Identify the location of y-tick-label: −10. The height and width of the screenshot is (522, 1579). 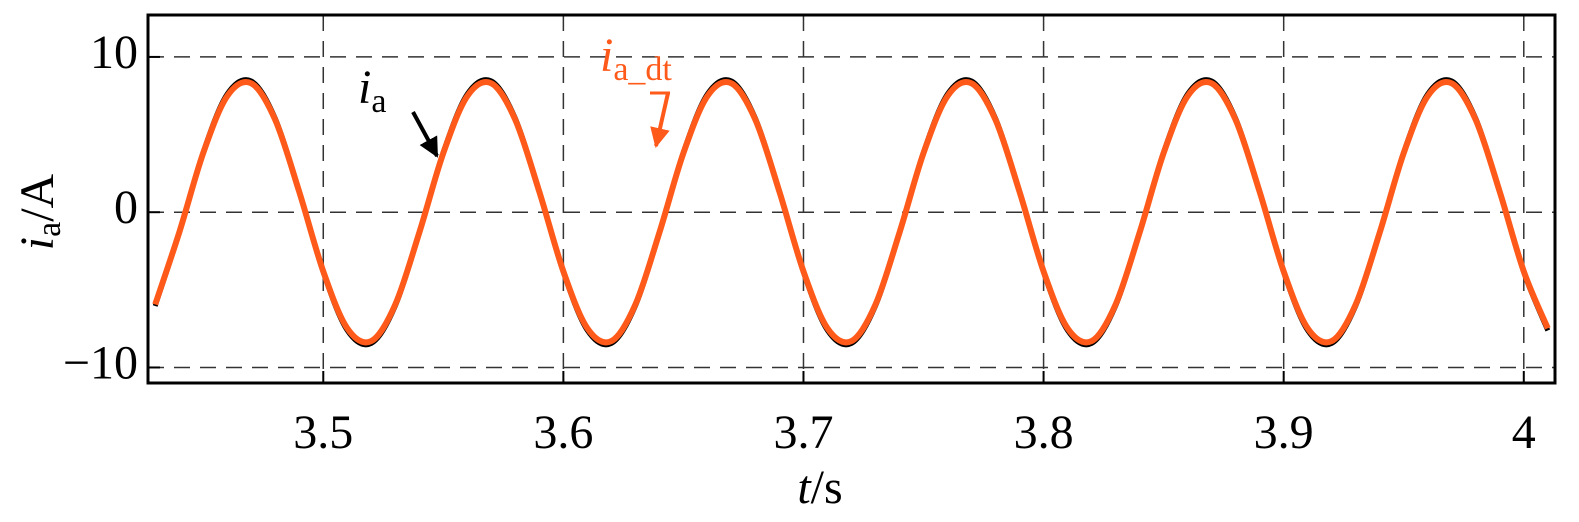
(100, 362).